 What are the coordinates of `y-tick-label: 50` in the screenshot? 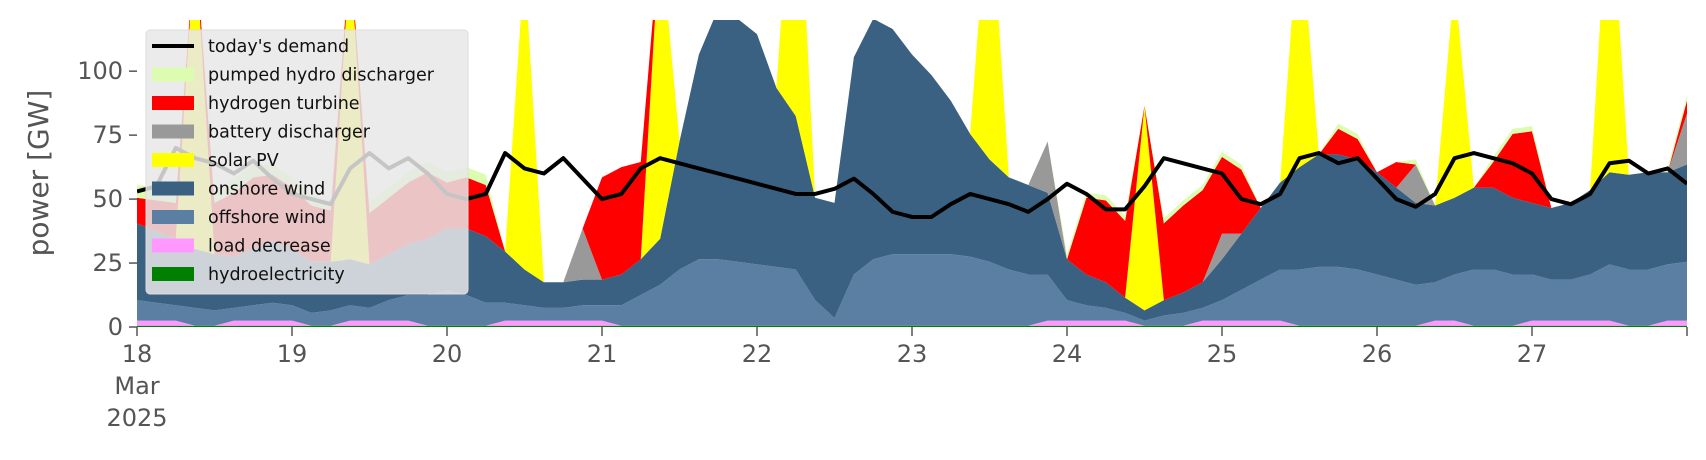 It's located at (107, 199).